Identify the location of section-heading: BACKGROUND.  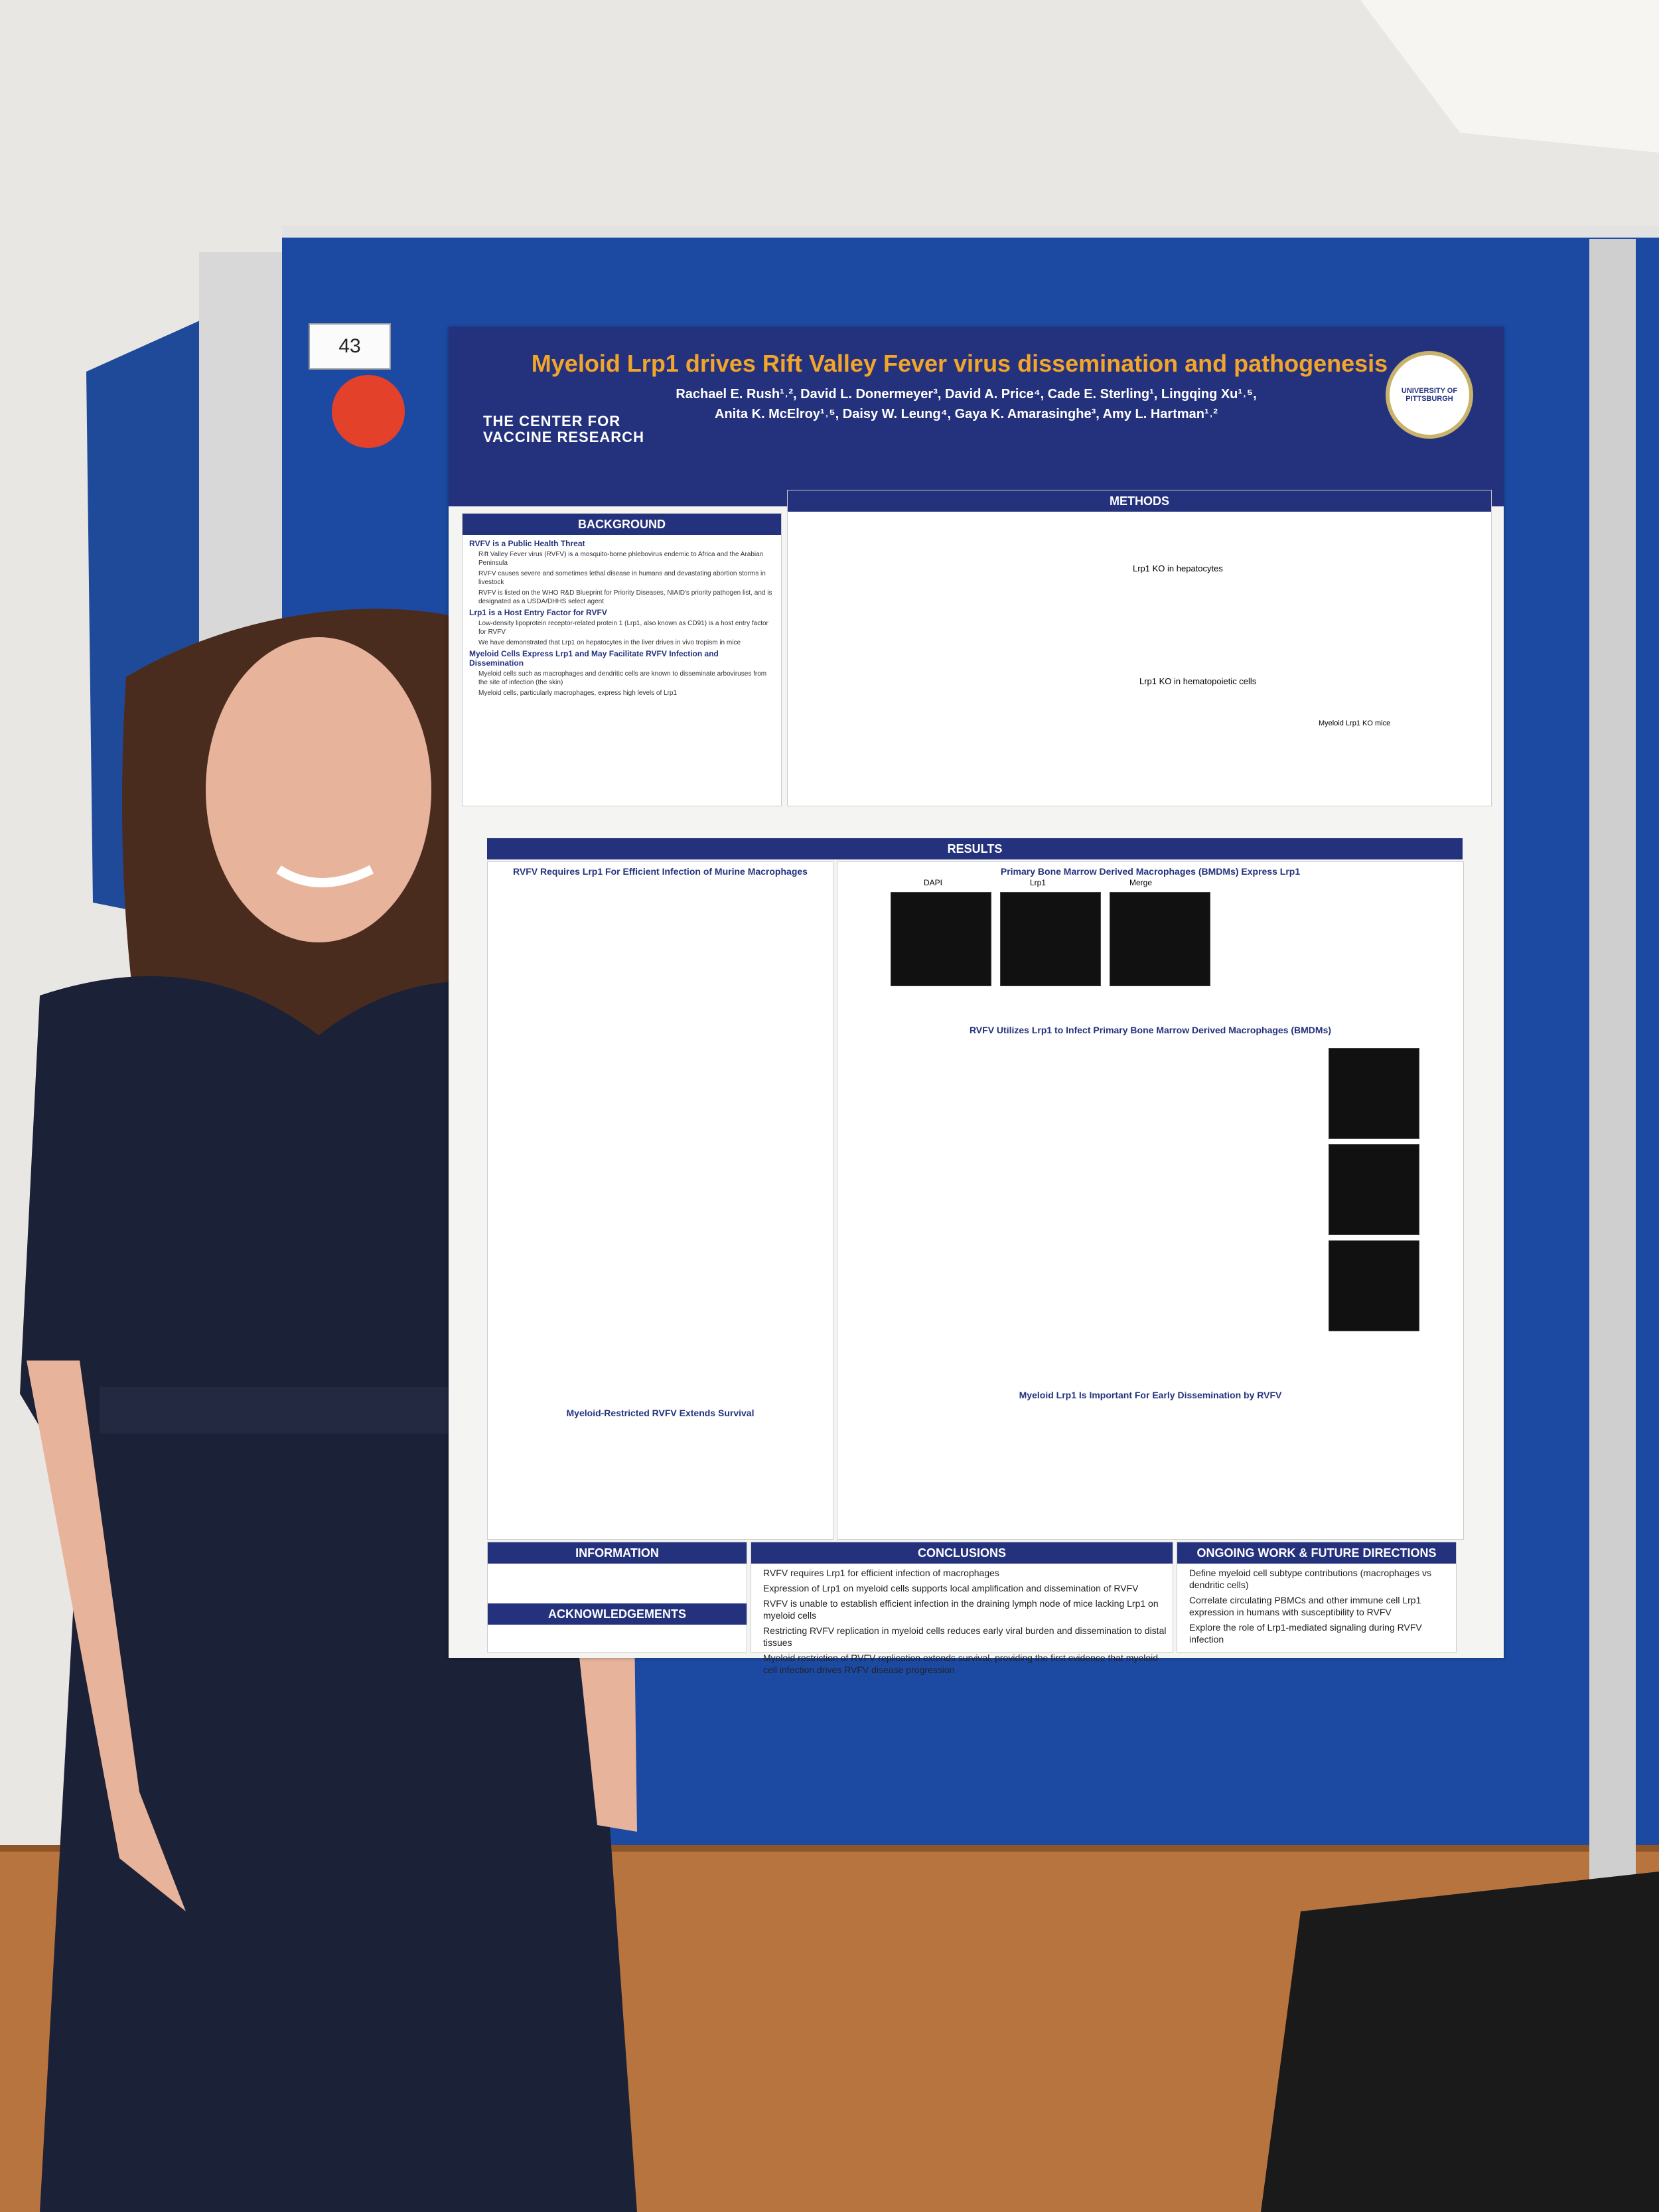
(622, 524).